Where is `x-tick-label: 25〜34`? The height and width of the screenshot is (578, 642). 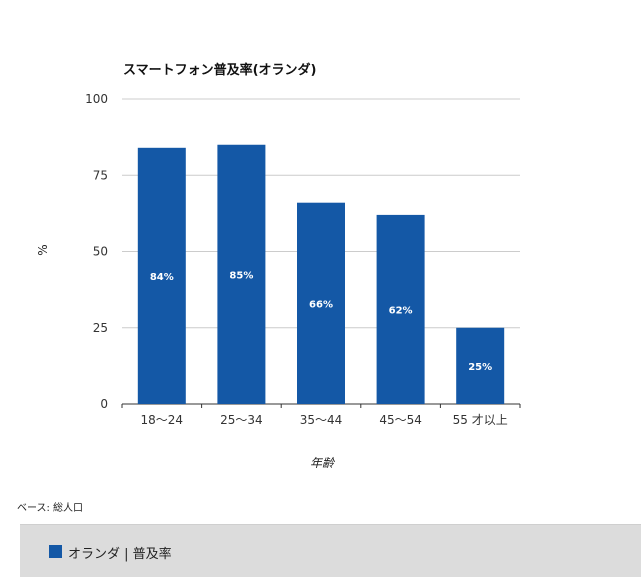
x-tick-label: 25〜34 is located at coordinates (241, 420).